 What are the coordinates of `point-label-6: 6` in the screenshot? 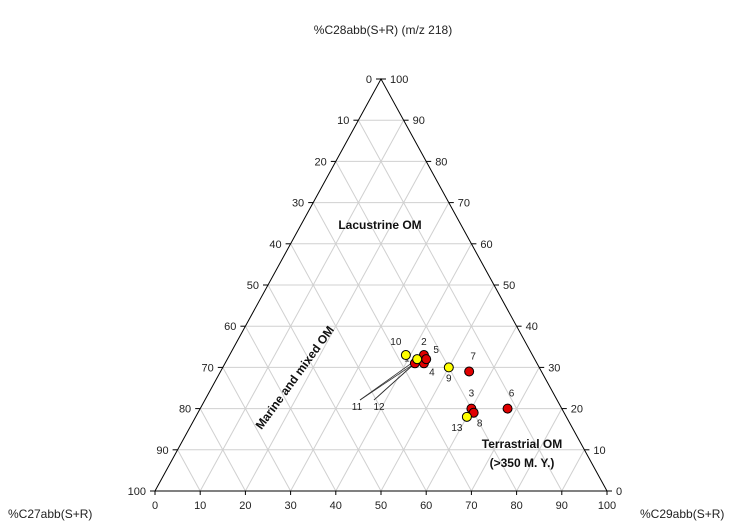 It's located at (512, 394).